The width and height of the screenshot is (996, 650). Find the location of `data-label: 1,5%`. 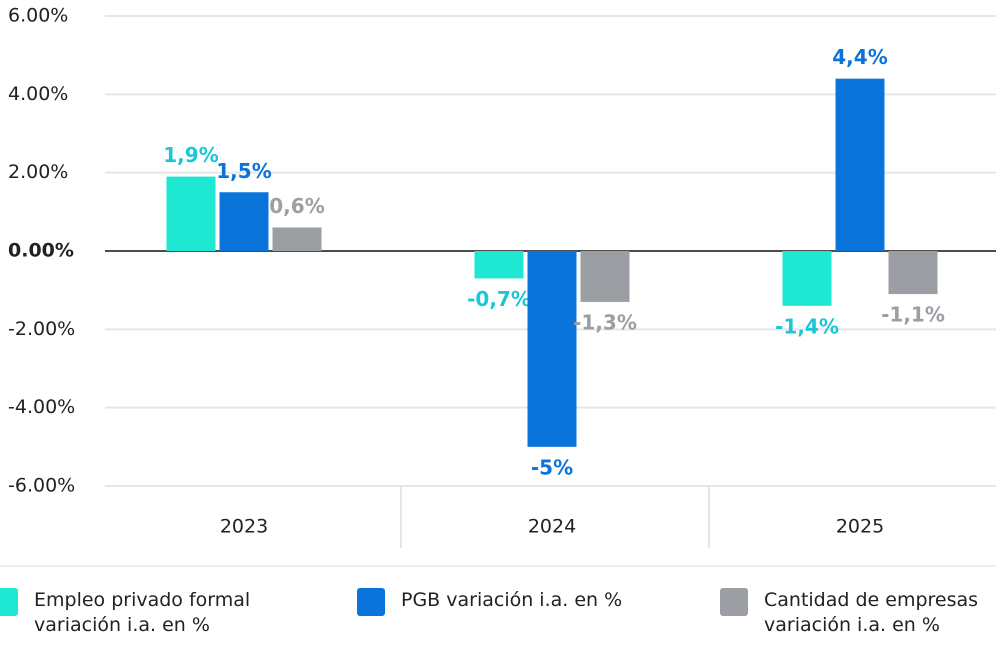

data-label: 1,5% is located at coordinates (243, 171).